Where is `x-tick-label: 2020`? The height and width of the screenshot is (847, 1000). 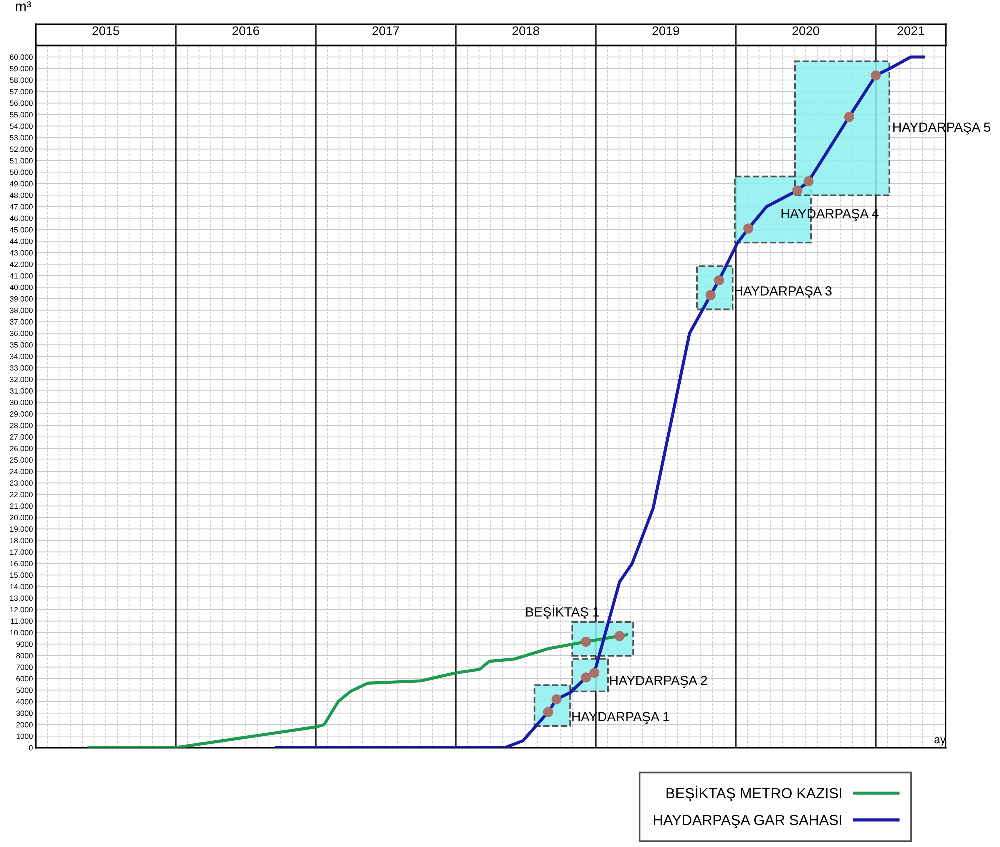
x-tick-label: 2020 is located at coordinates (806, 31).